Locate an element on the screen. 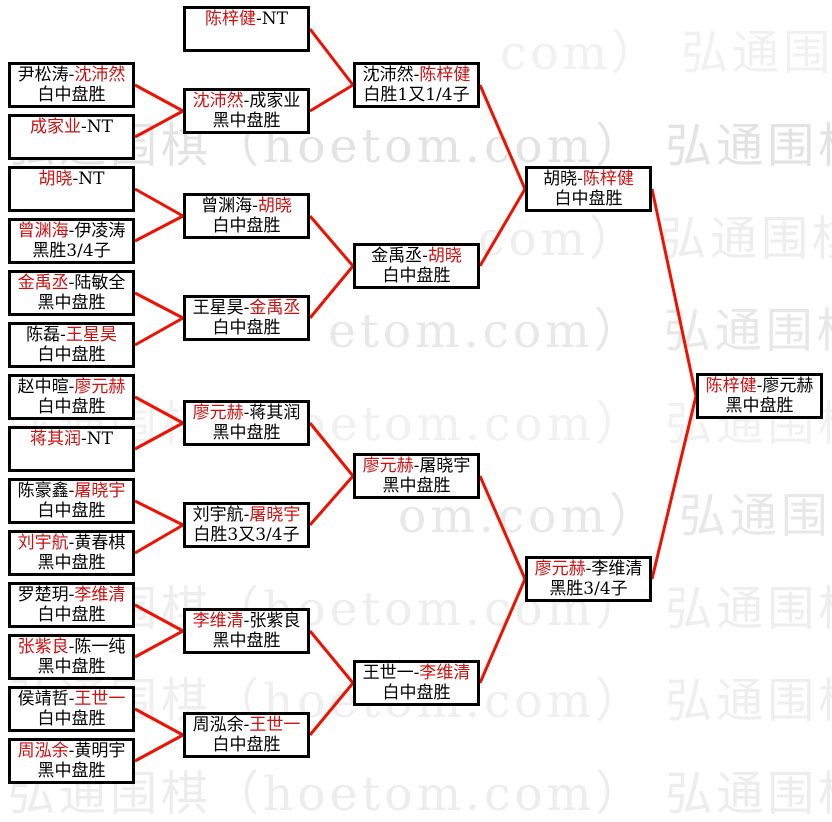 This screenshot has height=822, width=832. match-players: 张紫良-陈一纯 is located at coordinates (71, 647).